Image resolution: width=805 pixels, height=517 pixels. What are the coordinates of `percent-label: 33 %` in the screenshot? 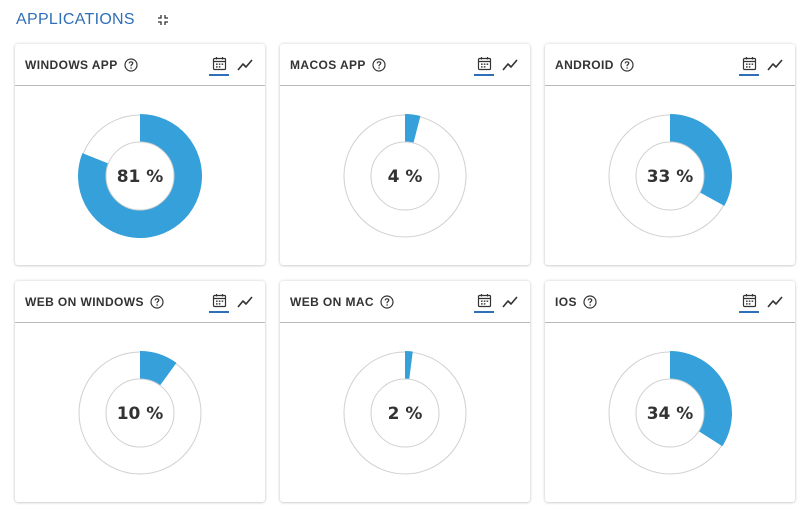 It's located at (670, 177).